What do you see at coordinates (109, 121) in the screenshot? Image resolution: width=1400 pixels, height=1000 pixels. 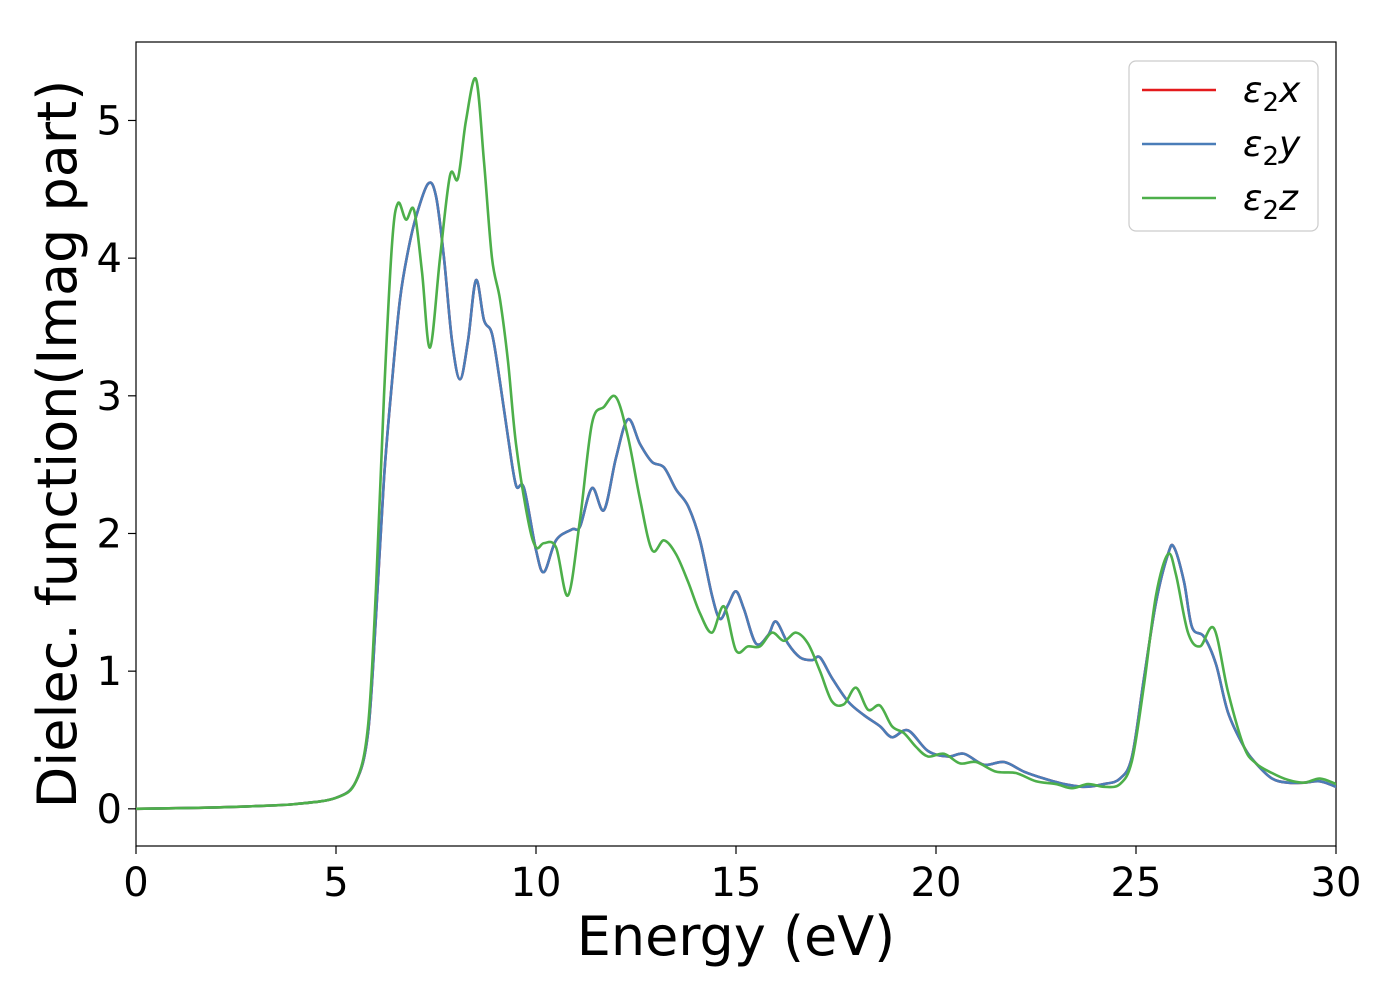 I see `y-tick-label: 5` at bounding box center [109, 121].